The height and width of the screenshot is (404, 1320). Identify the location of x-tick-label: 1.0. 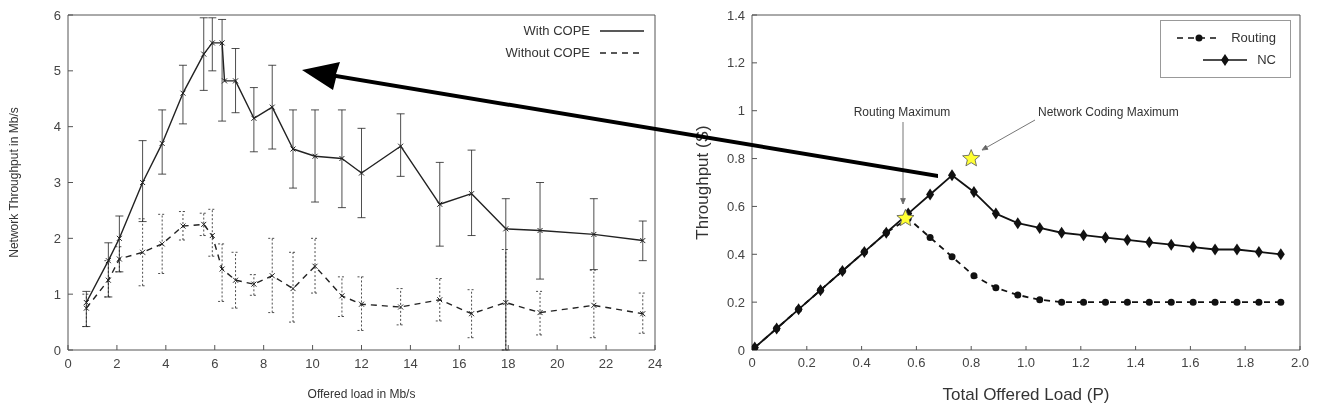
(1026, 363).